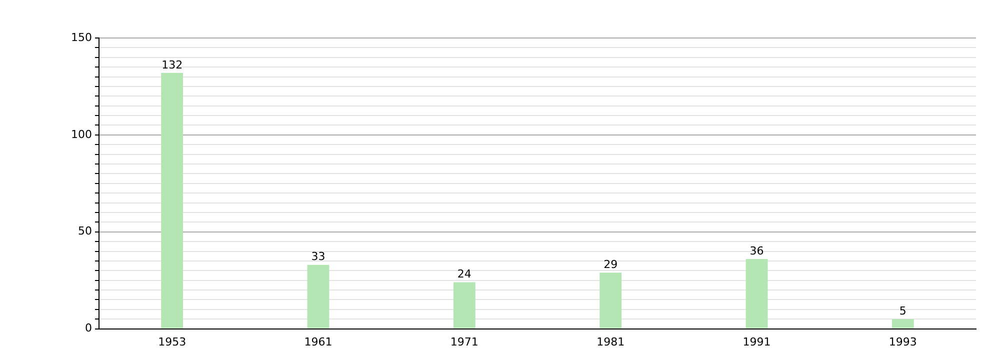 Image resolution: width=1000 pixels, height=360 pixels. What do you see at coordinates (318, 257) in the screenshot?
I see `data-label: 33` at bounding box center [318, 257].